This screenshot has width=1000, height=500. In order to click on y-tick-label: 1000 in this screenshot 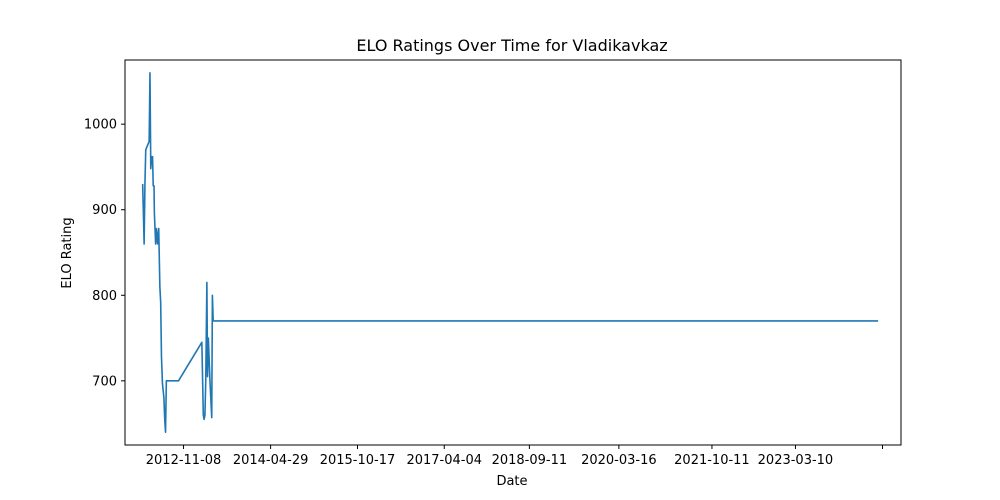, I will do `click(100, 125)`.